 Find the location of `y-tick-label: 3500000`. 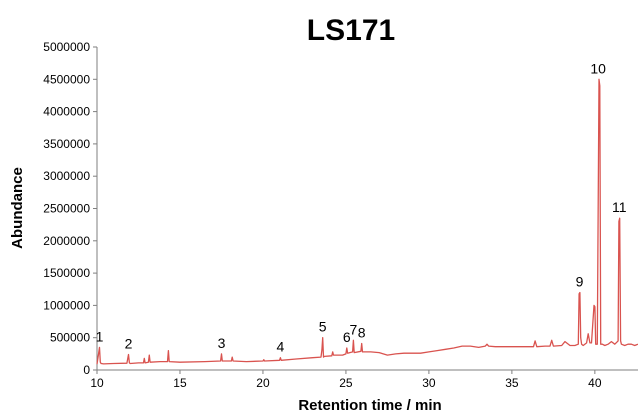

y-tick-label: 3500000 is located at coordinates (66, 144).